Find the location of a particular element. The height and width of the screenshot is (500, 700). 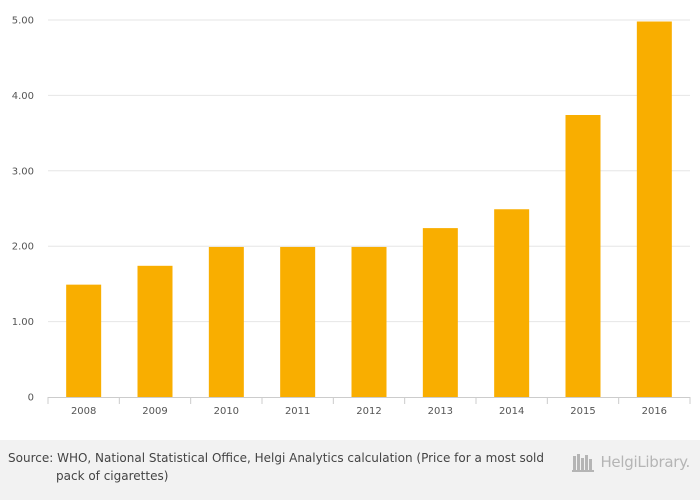

x-tick-label: 2011 is located at coordinates (297, 411).